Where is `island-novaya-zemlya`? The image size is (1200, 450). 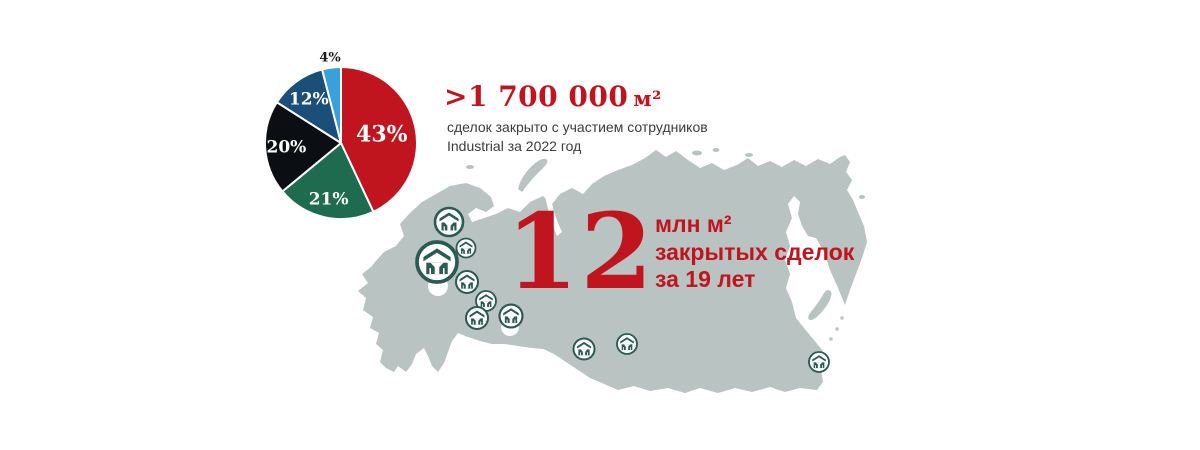
island-novaya-zemlya is located at coordinates (533, 175).